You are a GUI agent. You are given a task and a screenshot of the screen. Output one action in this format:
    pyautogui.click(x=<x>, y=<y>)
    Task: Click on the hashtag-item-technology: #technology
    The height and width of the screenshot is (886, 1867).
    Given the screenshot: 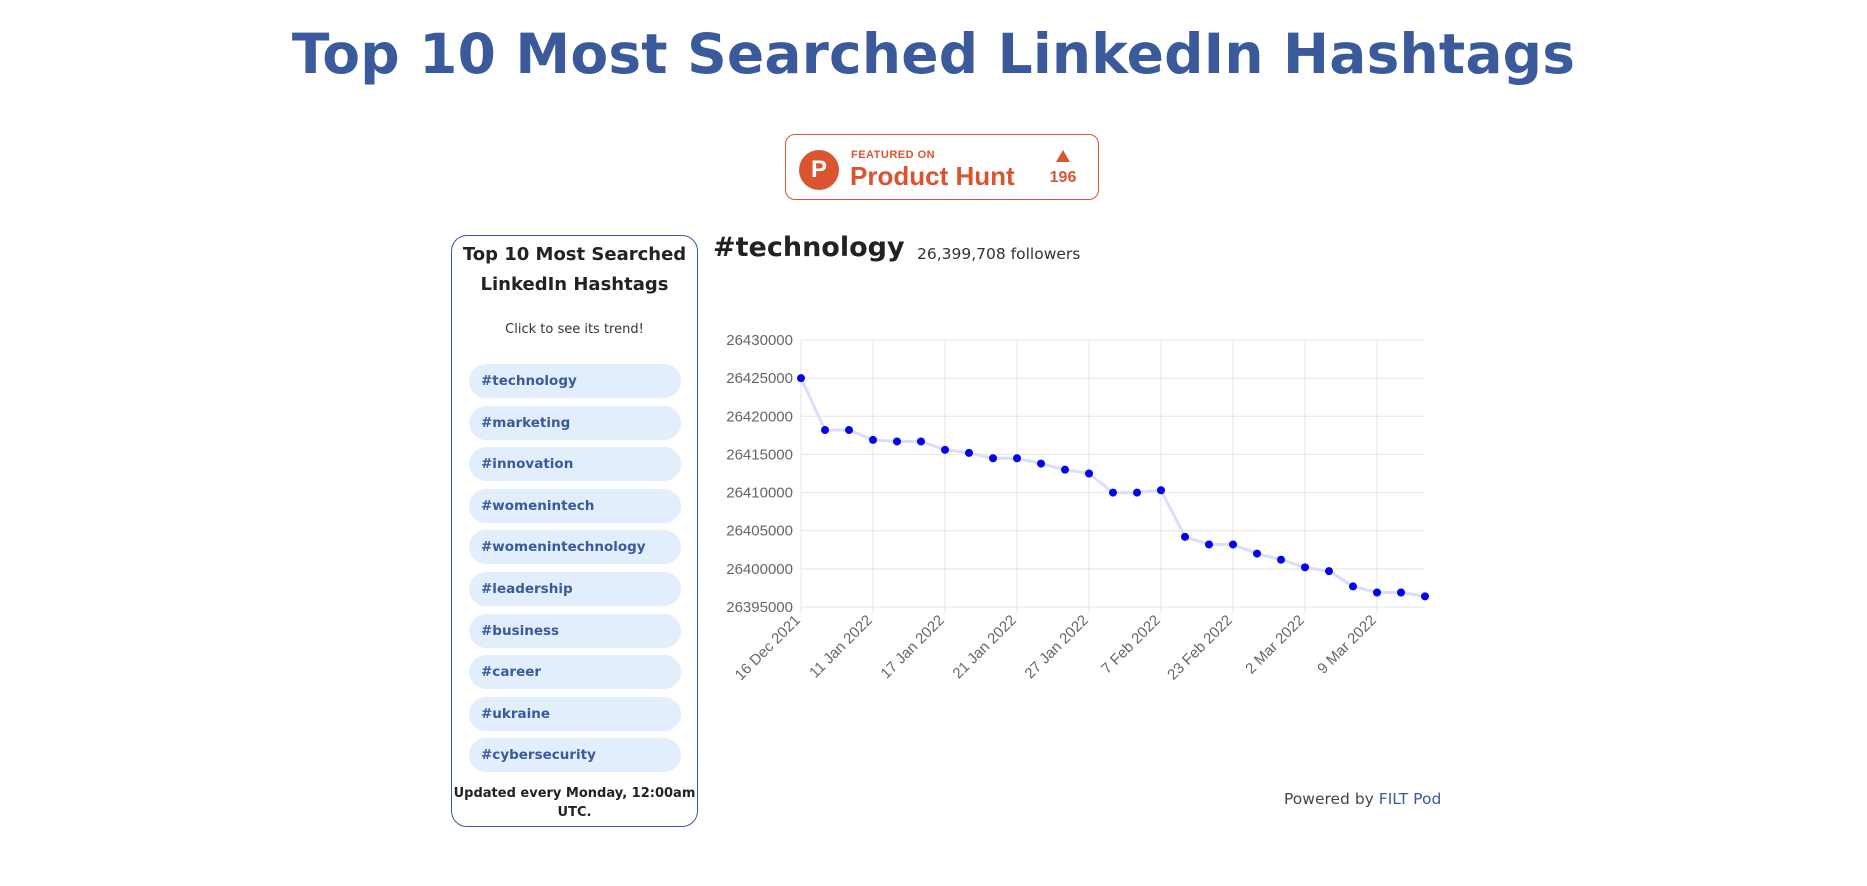 What is the action you would take?
    pyautogui.click(x=575, y=381)
    